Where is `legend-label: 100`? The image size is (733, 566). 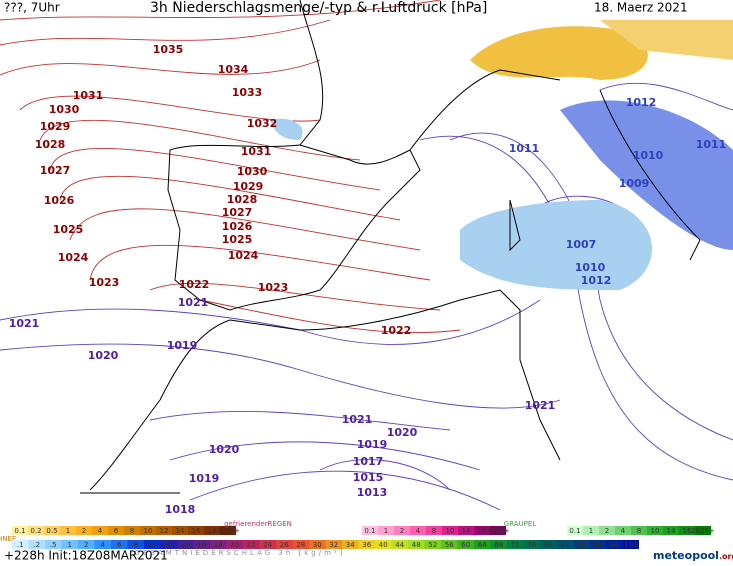 legend-label: 100 is located at coordinates (630, 545).